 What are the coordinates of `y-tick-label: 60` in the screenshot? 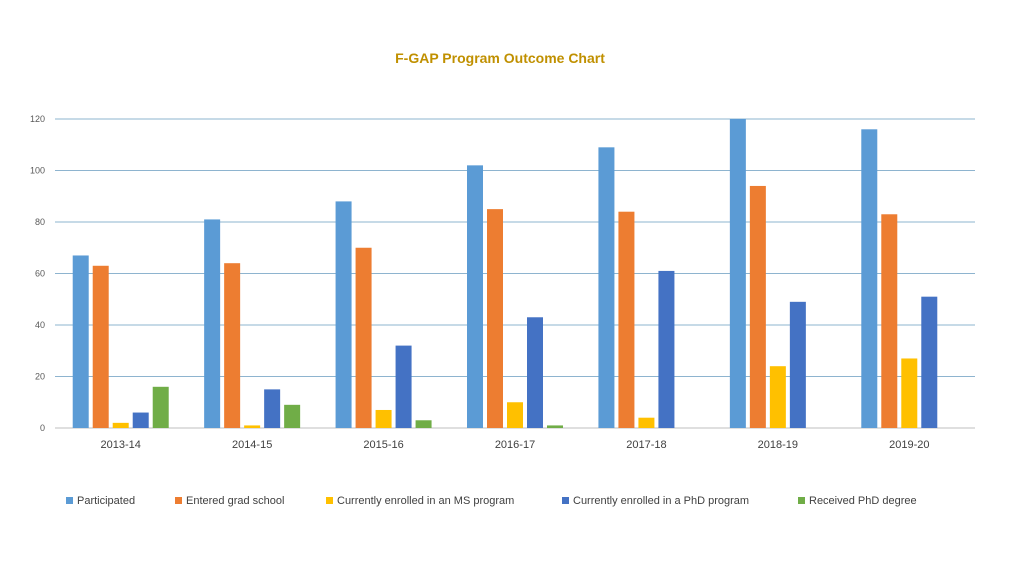 It's located at (40, 274).